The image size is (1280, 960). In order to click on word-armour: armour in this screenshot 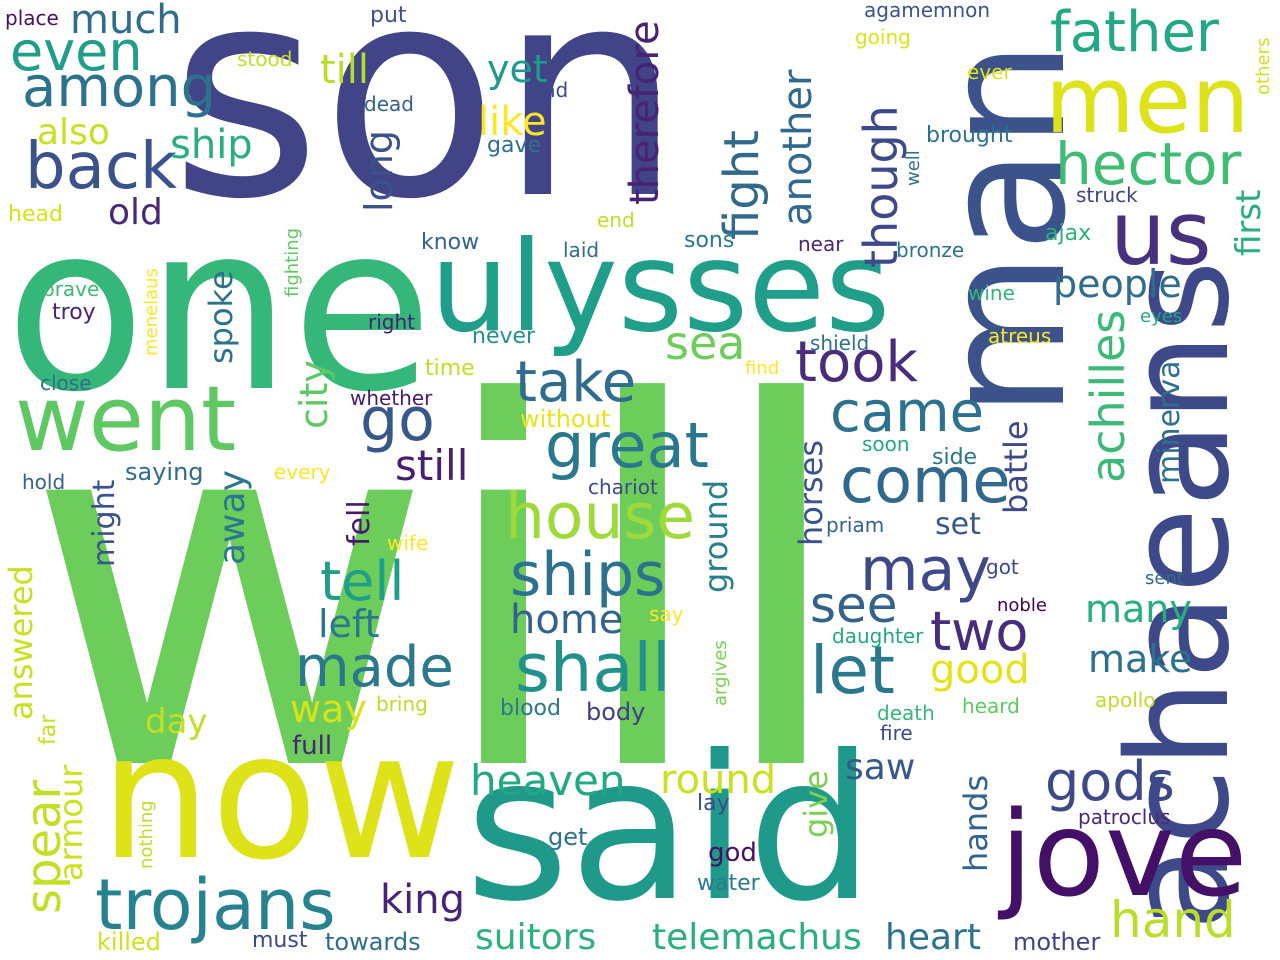, I will do `click(71, 822)`.